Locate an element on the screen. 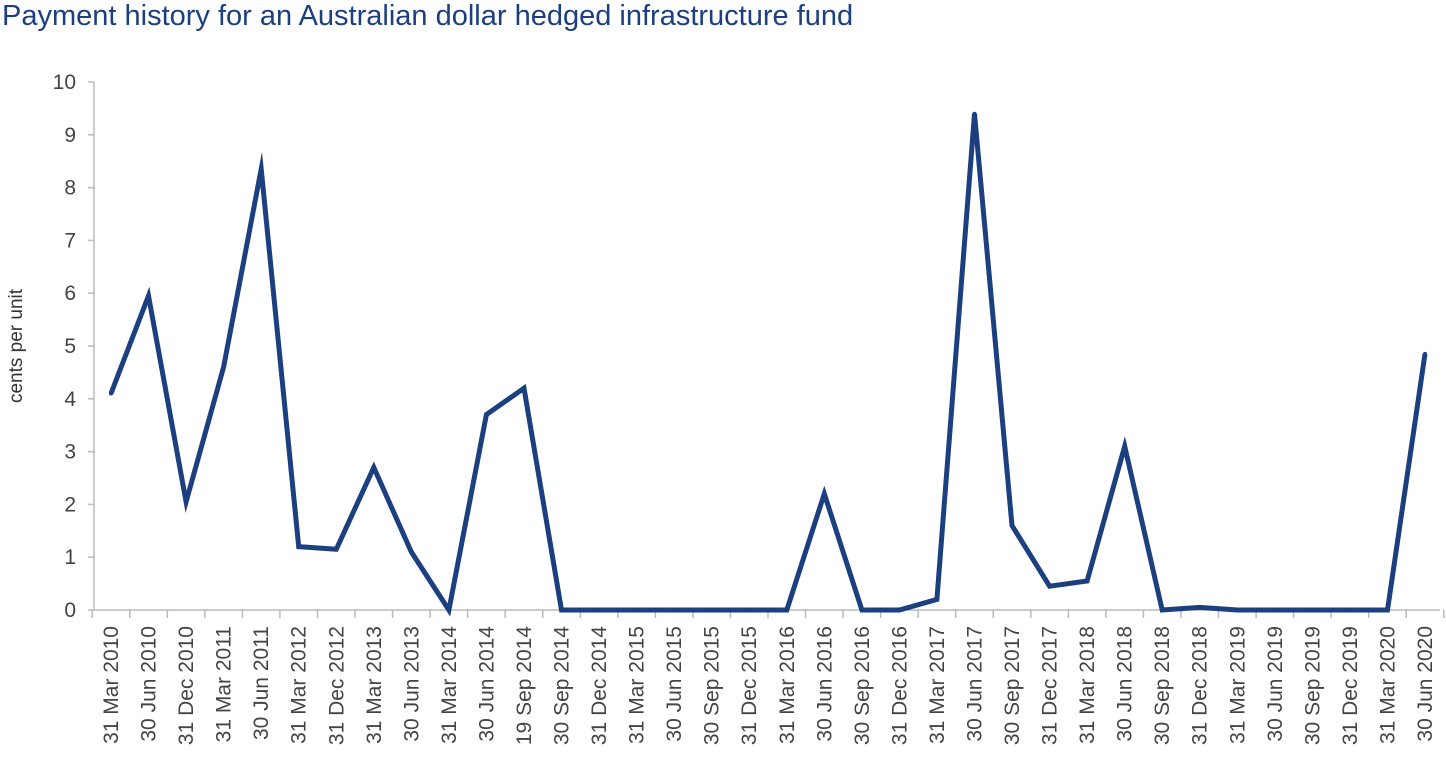  x-tick-label: 31 Mar 2011 is located at coordinates (224, 684).